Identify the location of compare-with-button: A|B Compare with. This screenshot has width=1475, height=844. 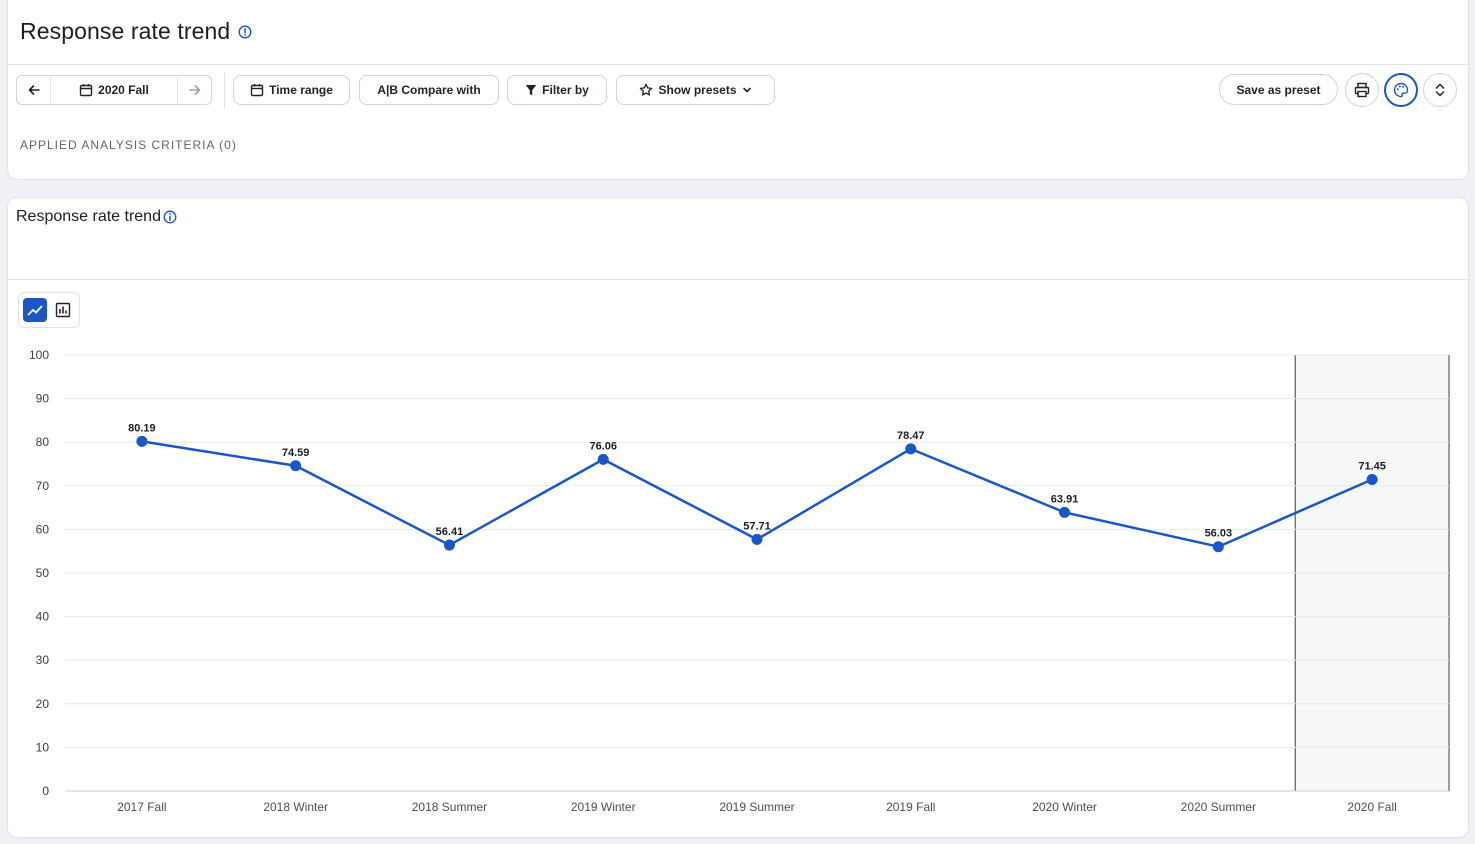
(429, 90).